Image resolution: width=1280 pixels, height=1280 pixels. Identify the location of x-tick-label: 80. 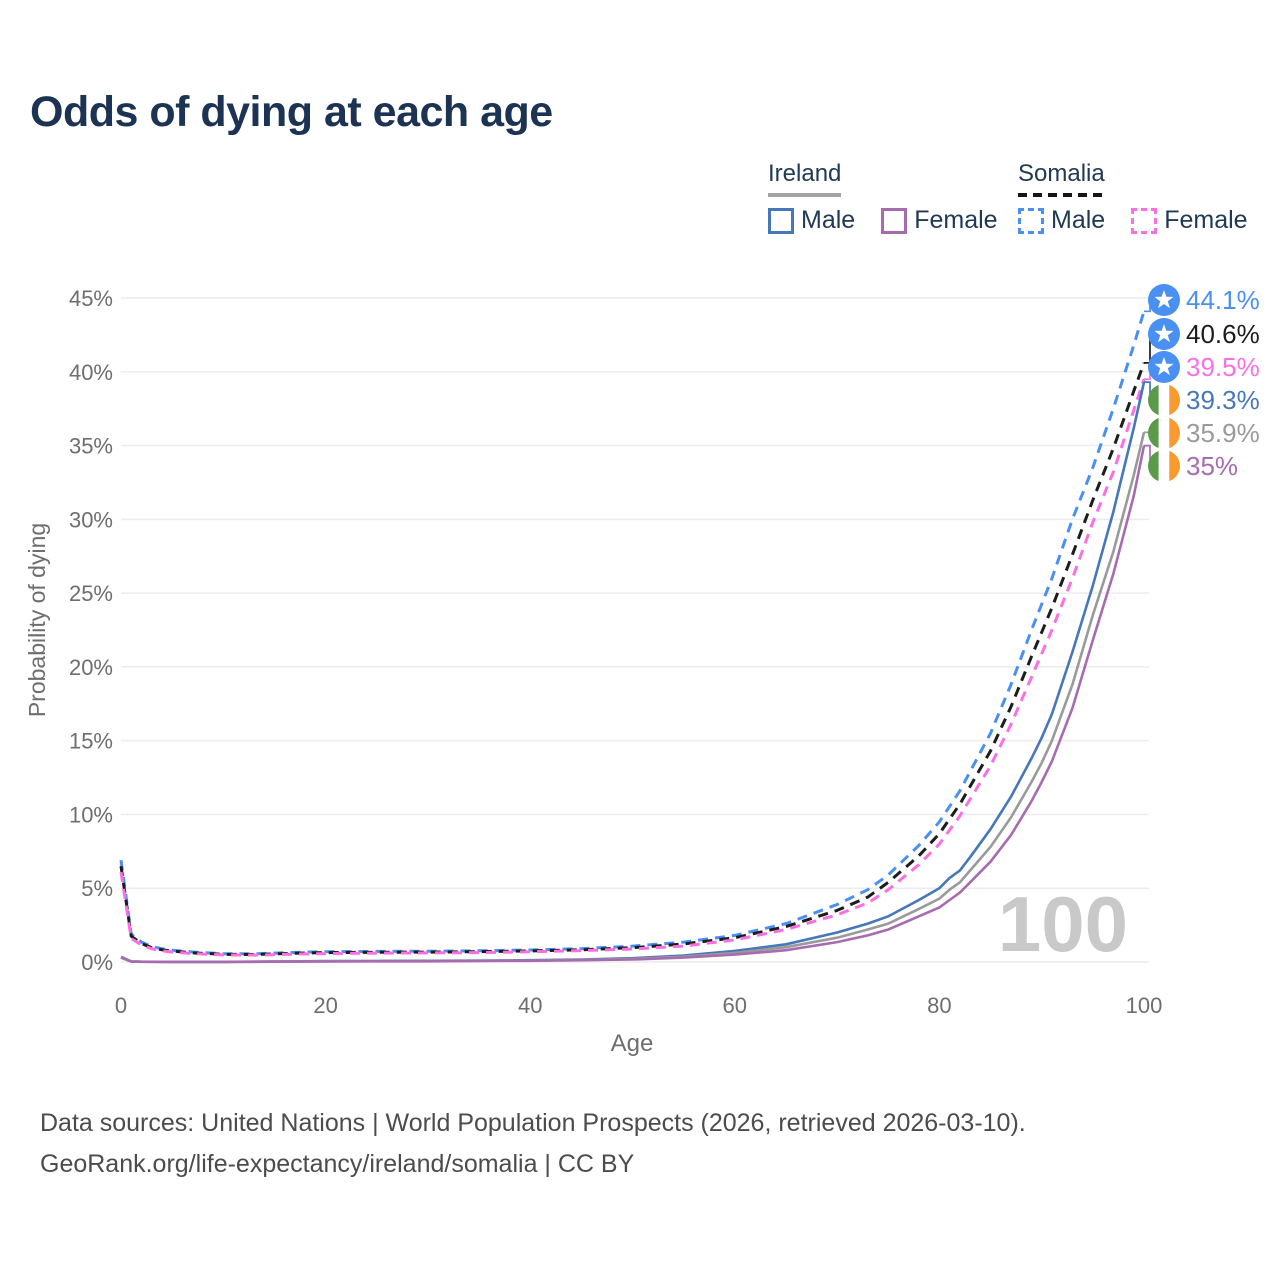
(939, 1005).